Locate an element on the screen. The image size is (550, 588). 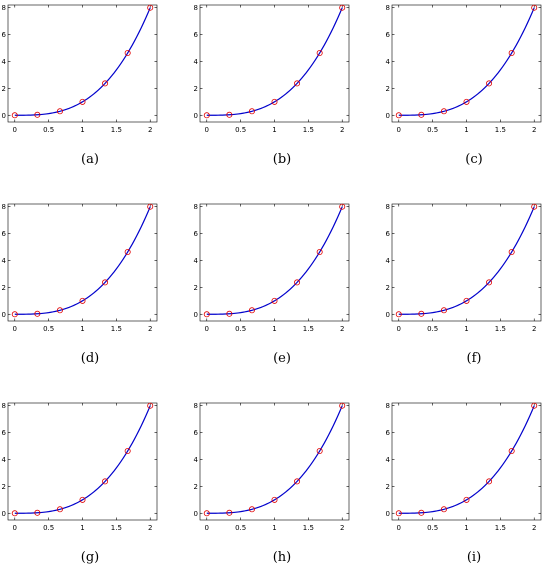
subplot-f: 0 0.5 1 1.5 2 0 2 4 6 8 (f) is located at coordinates (467, 294).